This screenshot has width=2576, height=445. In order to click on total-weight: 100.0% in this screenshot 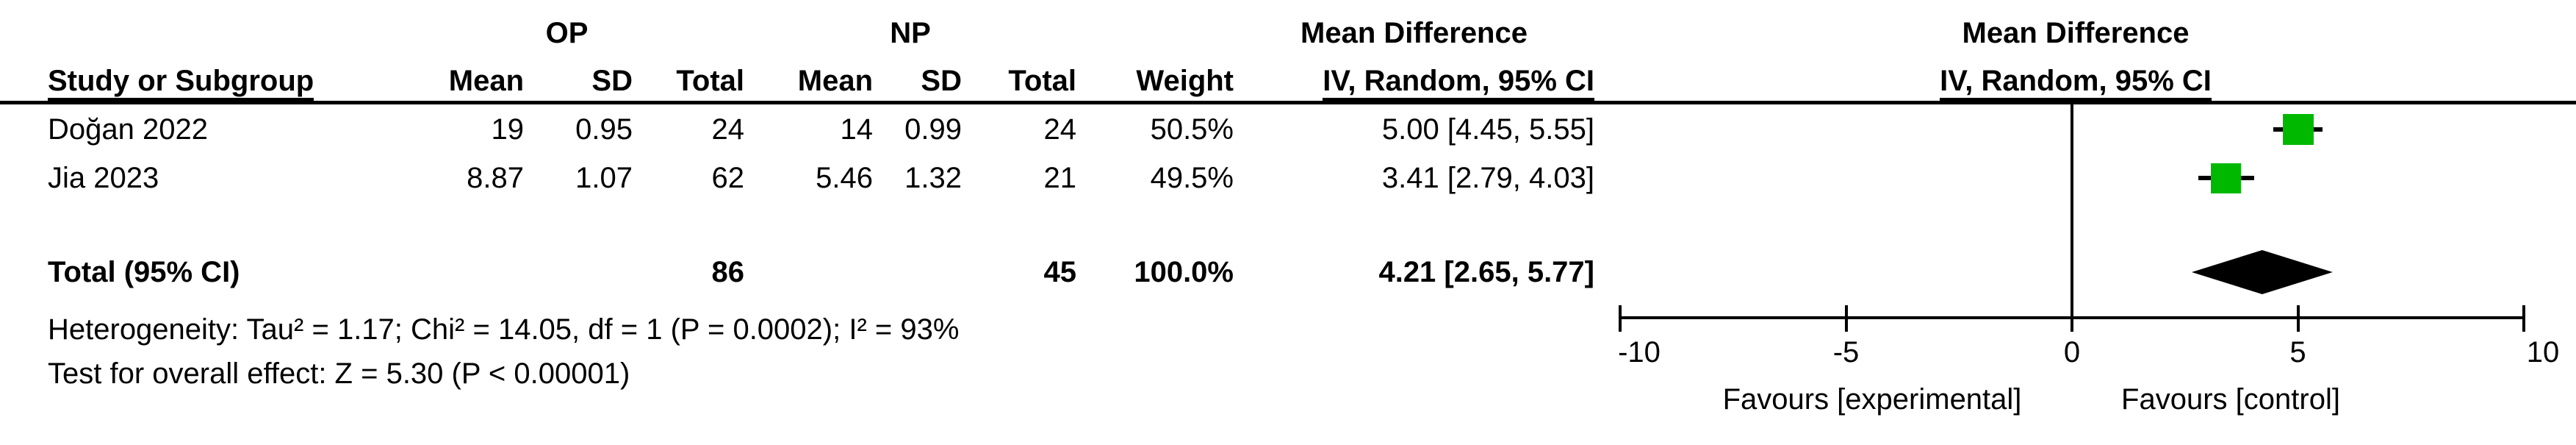, I will do `click(1184, 272)`.